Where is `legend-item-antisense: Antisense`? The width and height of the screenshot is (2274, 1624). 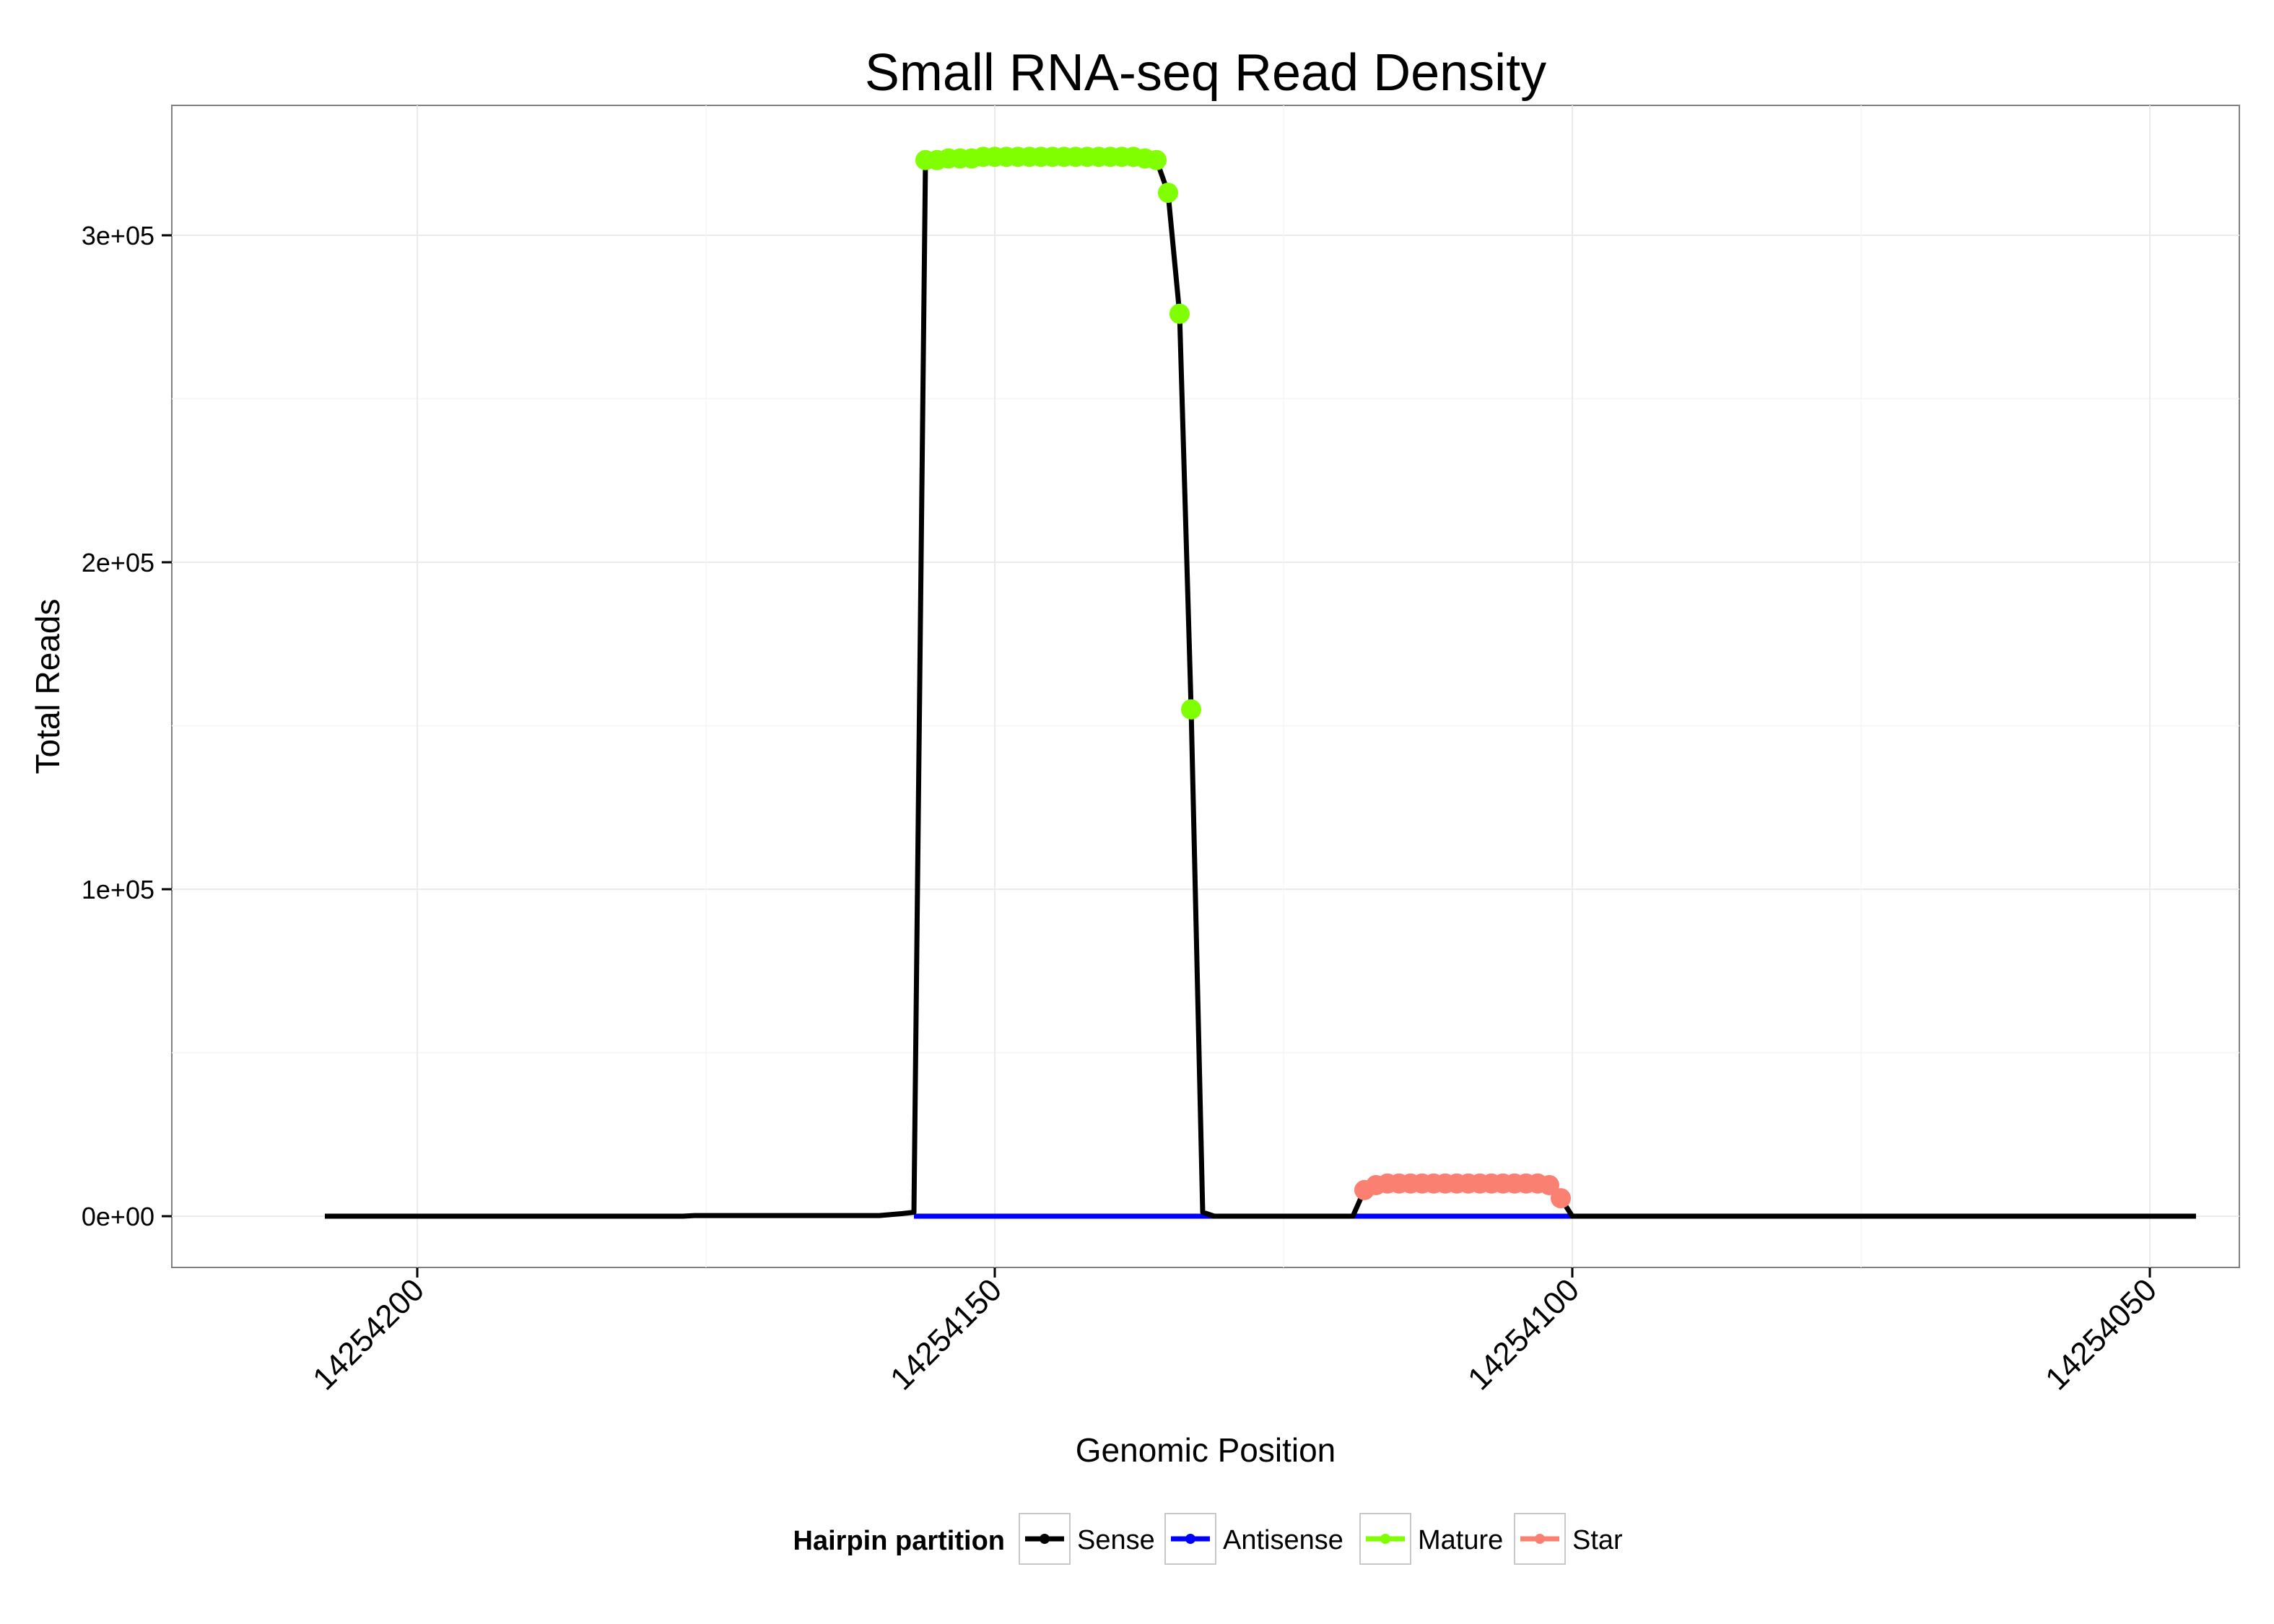
legend-item-antisense: Antisense is located at coordinates (1254, 1539).